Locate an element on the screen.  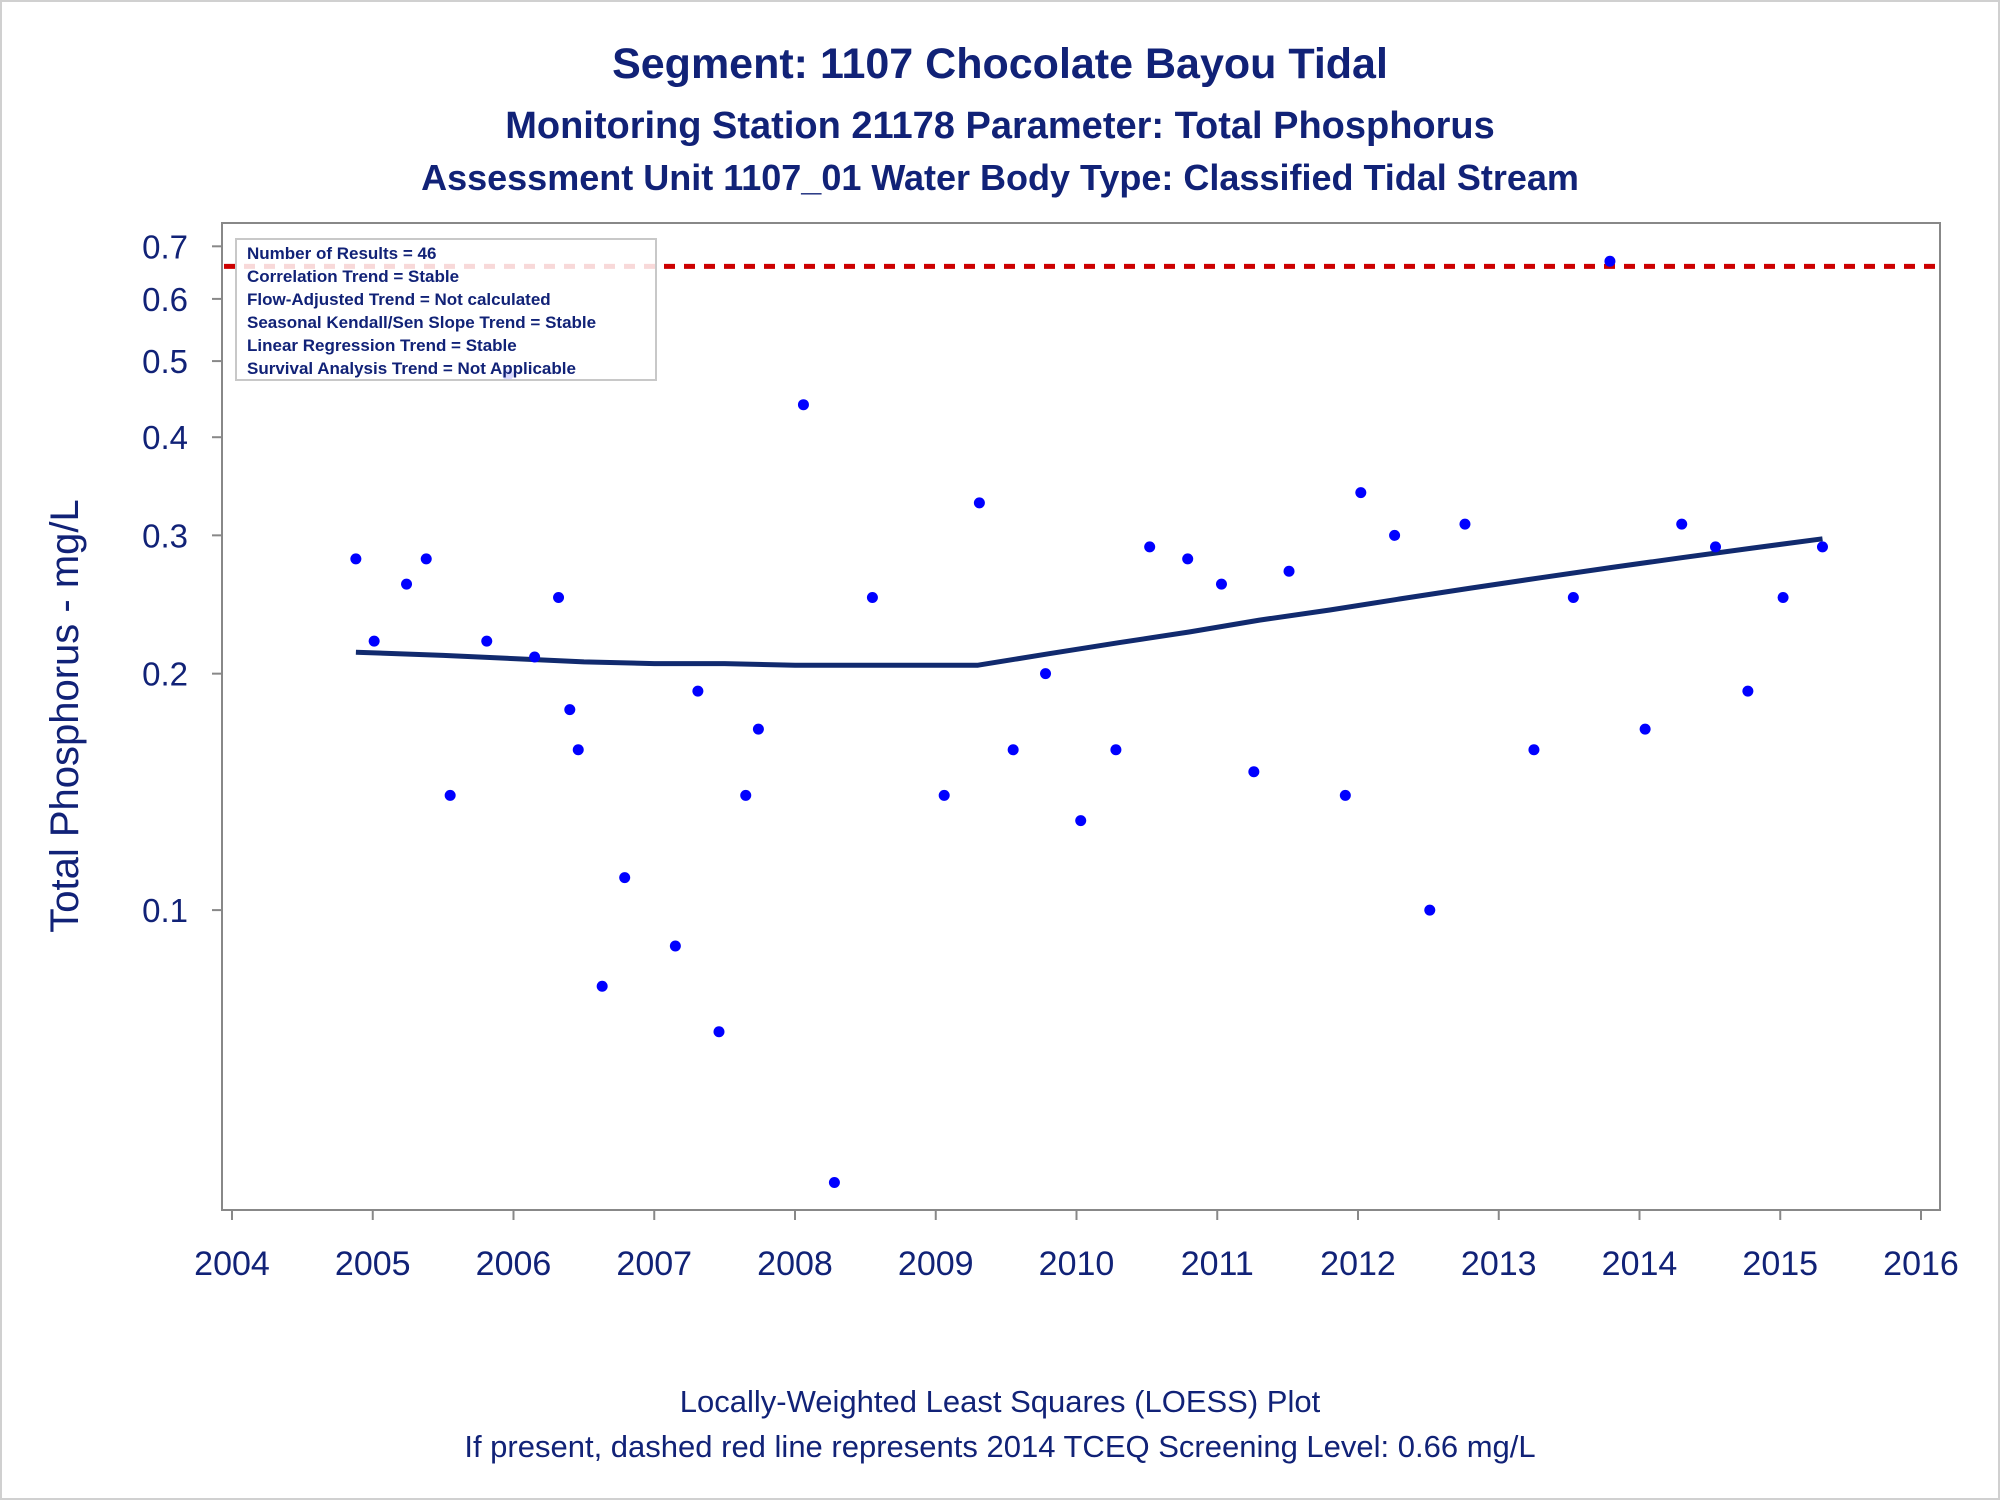
y-axis-label: Total Phosphorus - mg/L is located at coordinates (65, 716).